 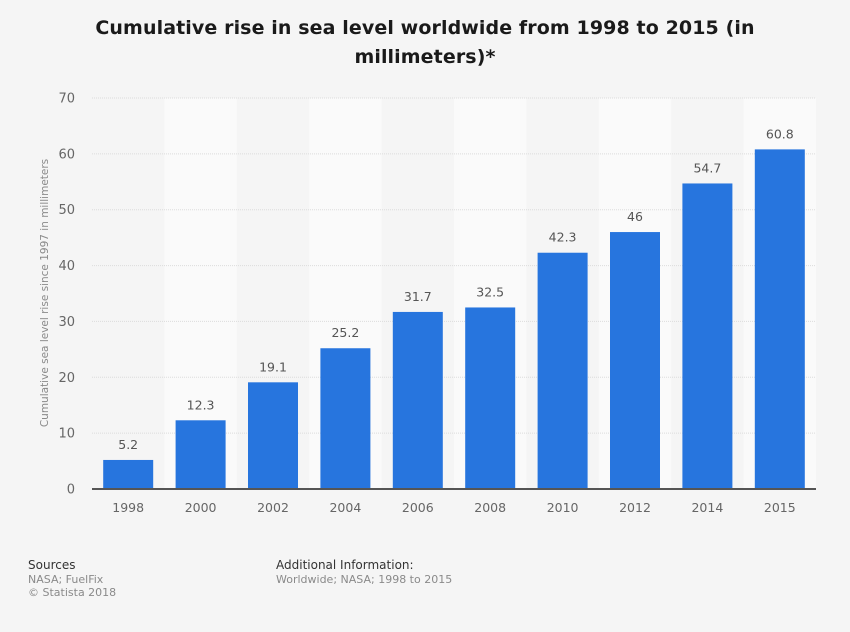 I want to click on chart-title-line-2: millimeters)*, so click(x=425, y=57).